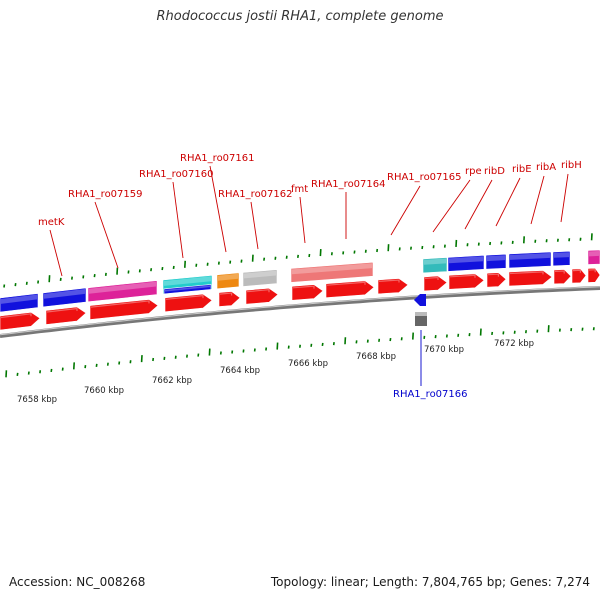 The image size is (600, 600). Describe the element at coordinates (514, 344) in the screenshot. I see `scale-label-7672: 7672 kbp` at that location.